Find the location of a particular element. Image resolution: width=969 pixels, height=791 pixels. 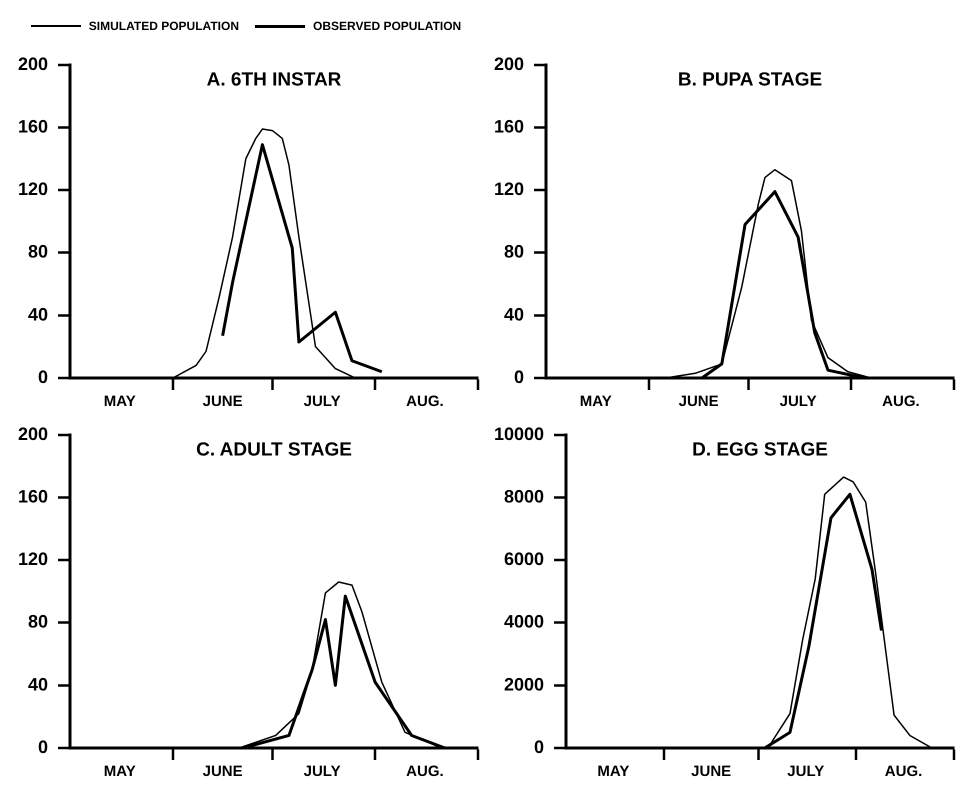

chart-title: D. EGG STAGE is located at coordinates (760, 450).